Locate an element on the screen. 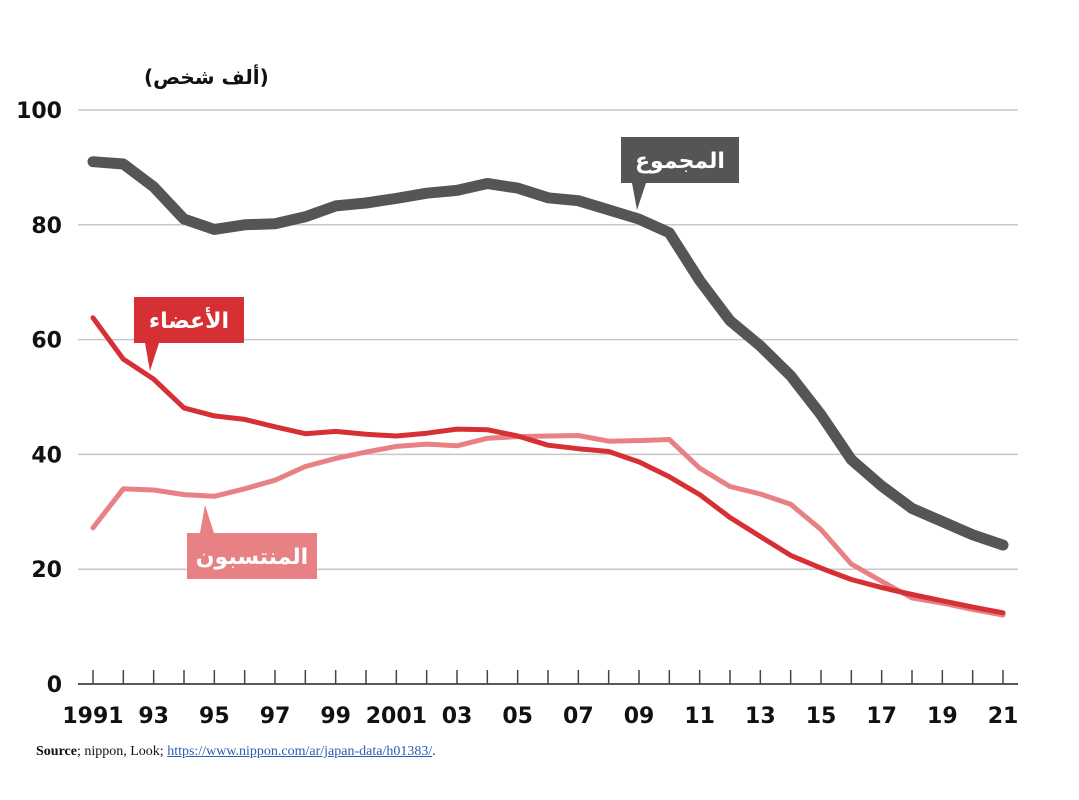 The image size is (1079, 800). source-text: ; nippon, Look; is located at coordinates (122, 751).